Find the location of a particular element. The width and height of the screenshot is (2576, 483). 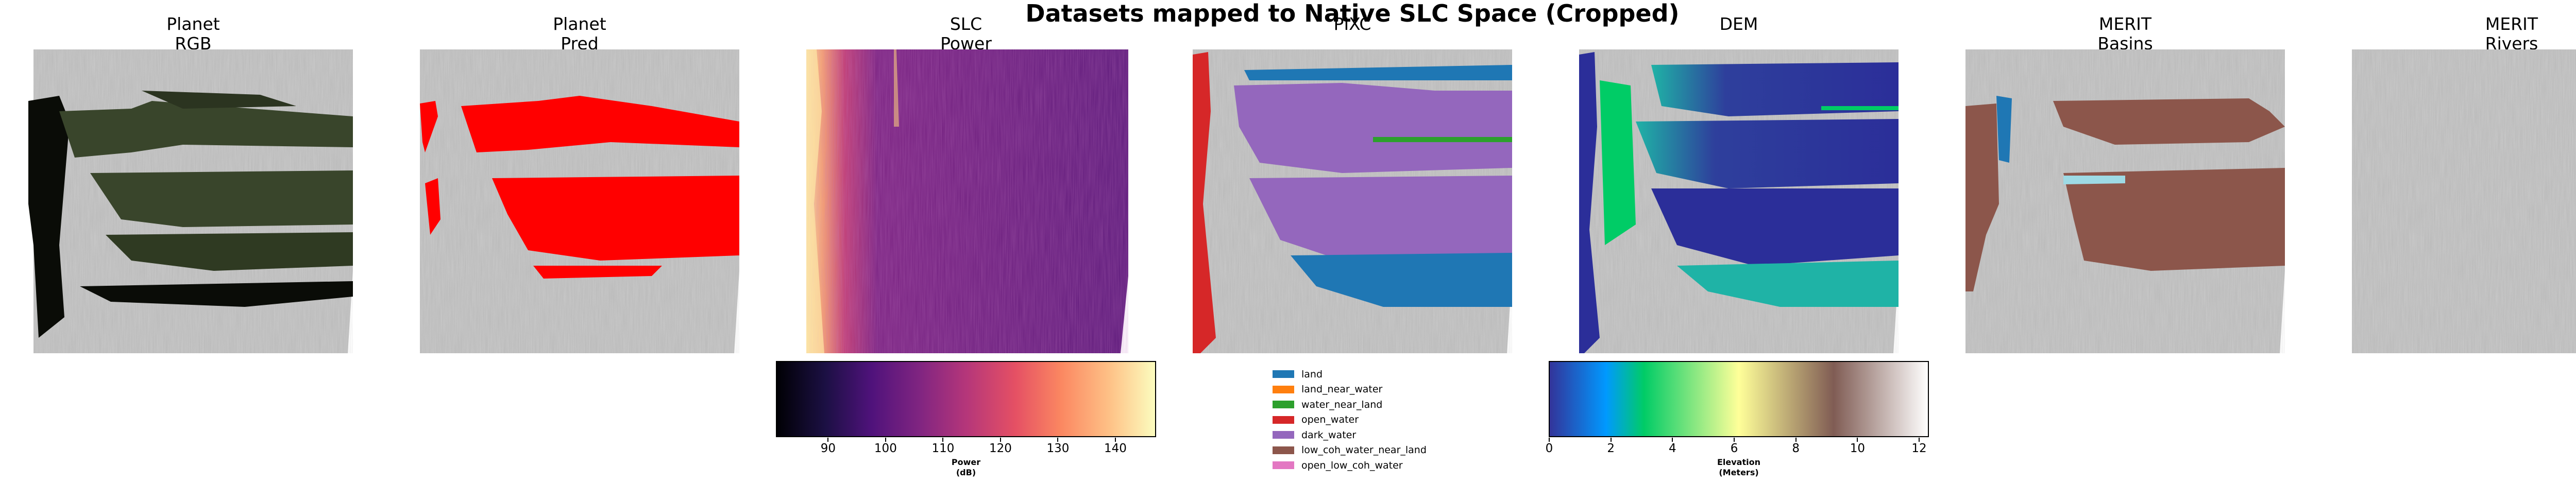

merit-rivers-image is located at coordinates (2461, 201).